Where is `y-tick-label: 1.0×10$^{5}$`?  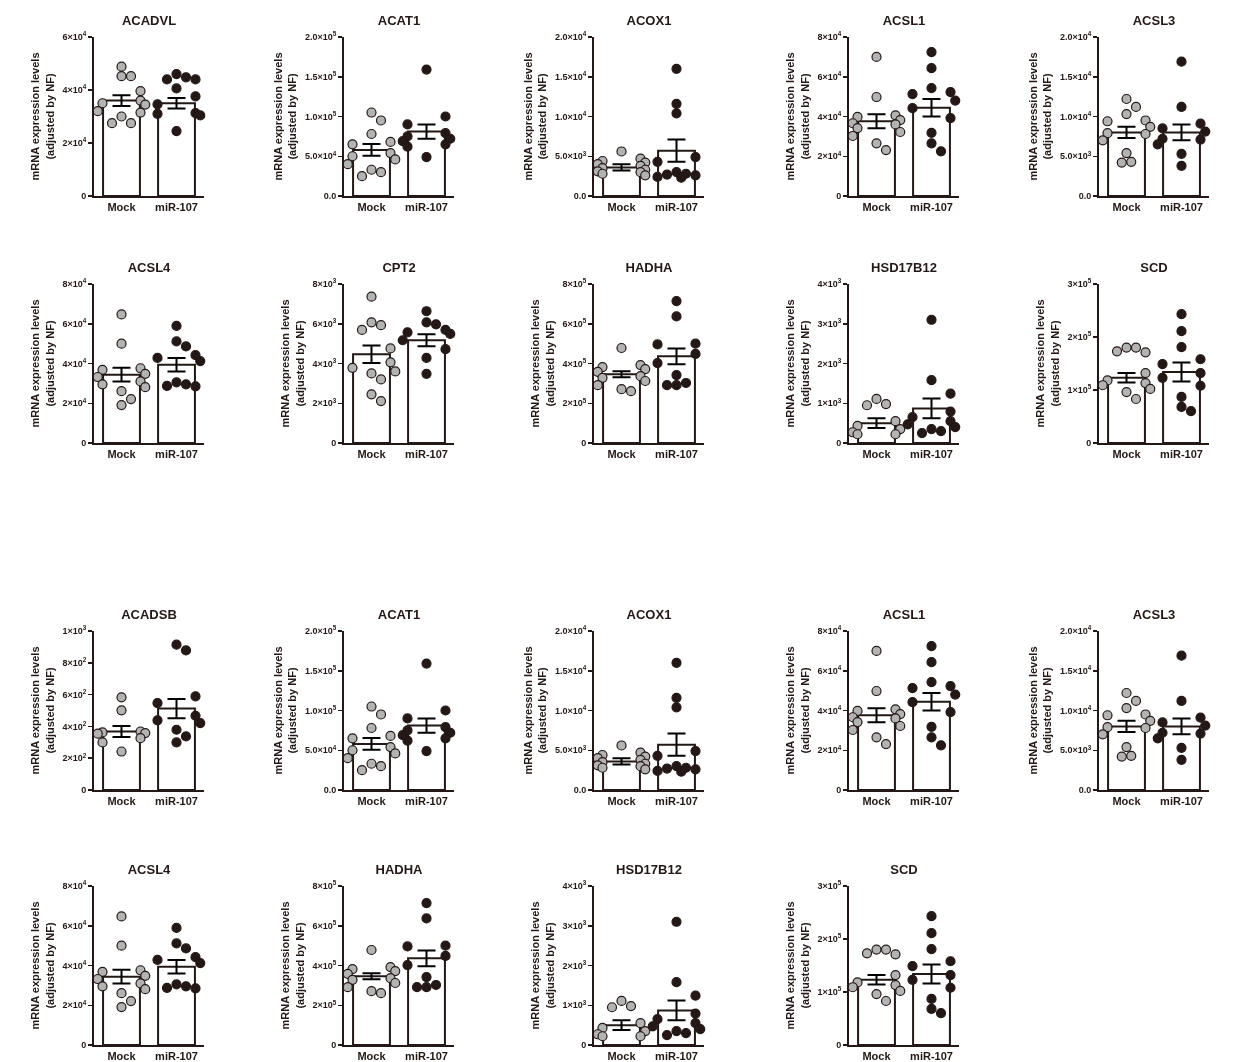 y-tick-label: 1.0×10$^{5}$ is located at coordinates (320, 709).